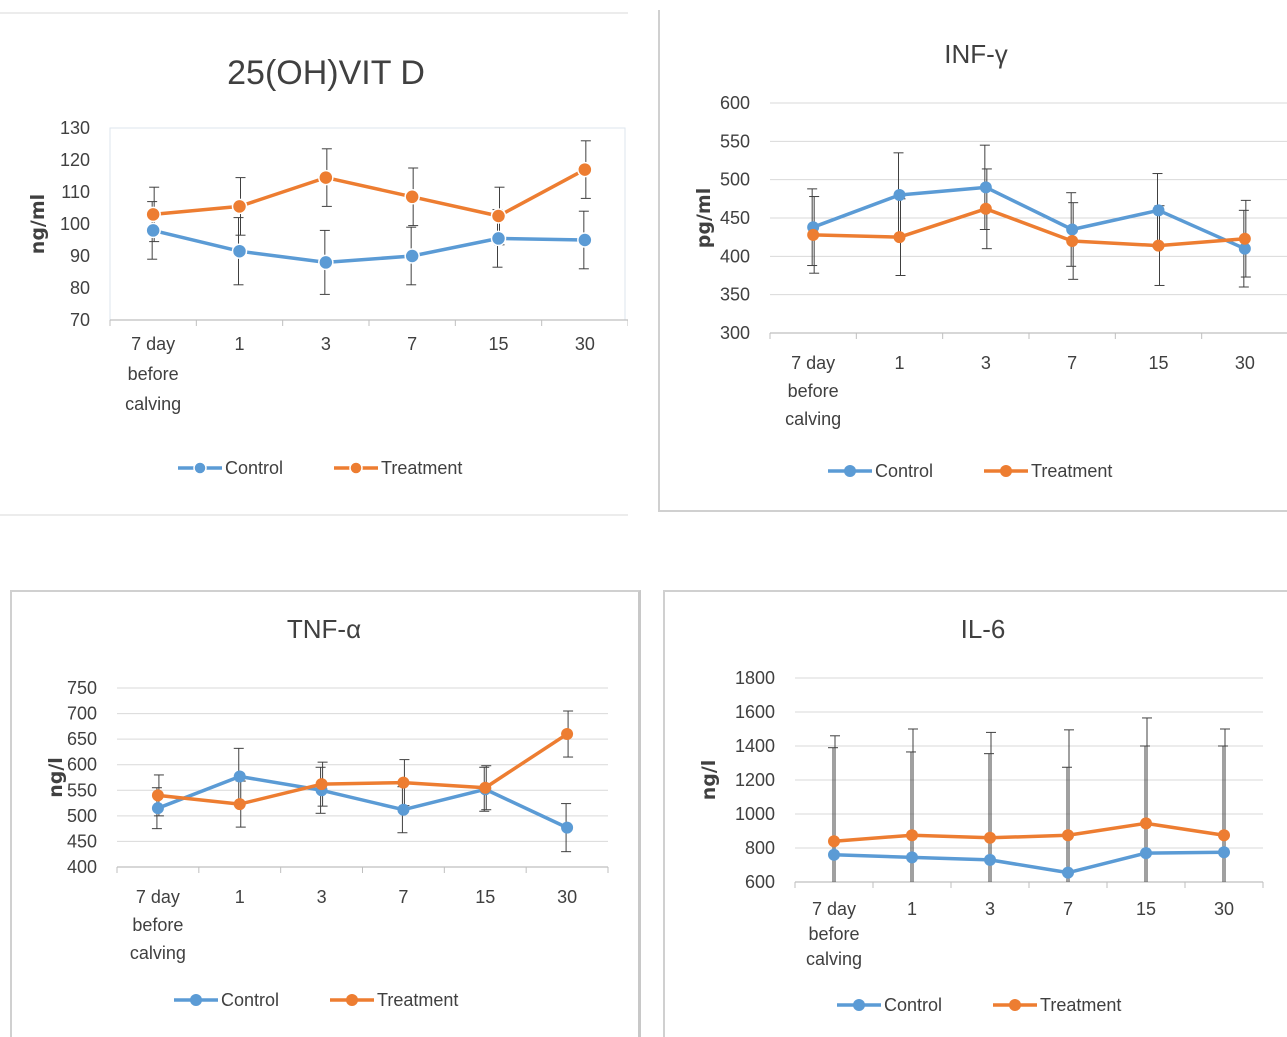  What do you see at coordinates (755, 746) in the screenshot?
I see `y-tick-label: 1400` at bounding box center [755, 746].